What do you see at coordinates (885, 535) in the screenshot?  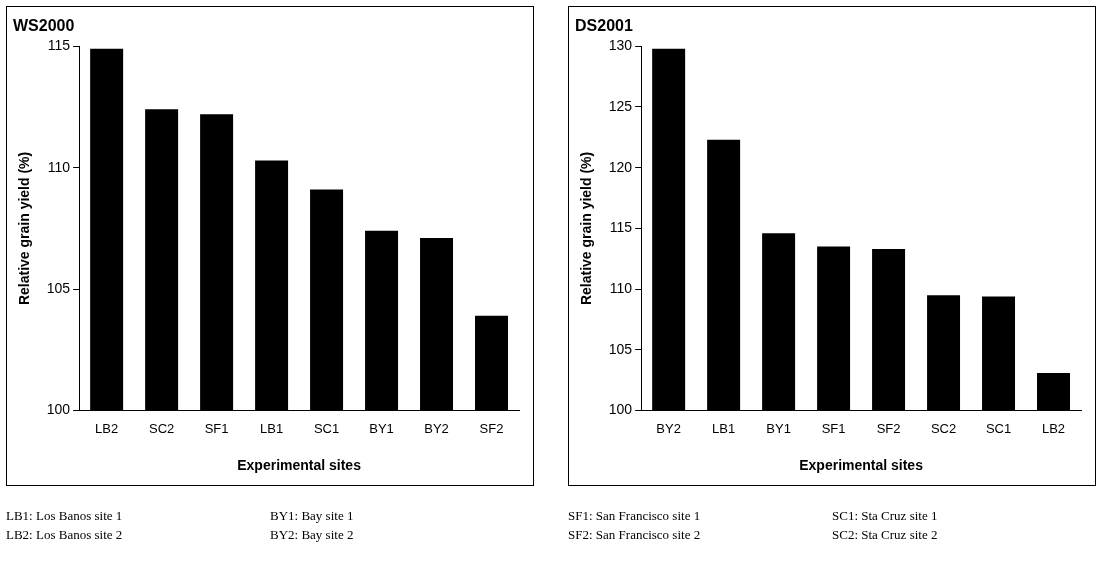 I see `text: SC2: Sta Cruz site 2` at bounding box center [885, 535].